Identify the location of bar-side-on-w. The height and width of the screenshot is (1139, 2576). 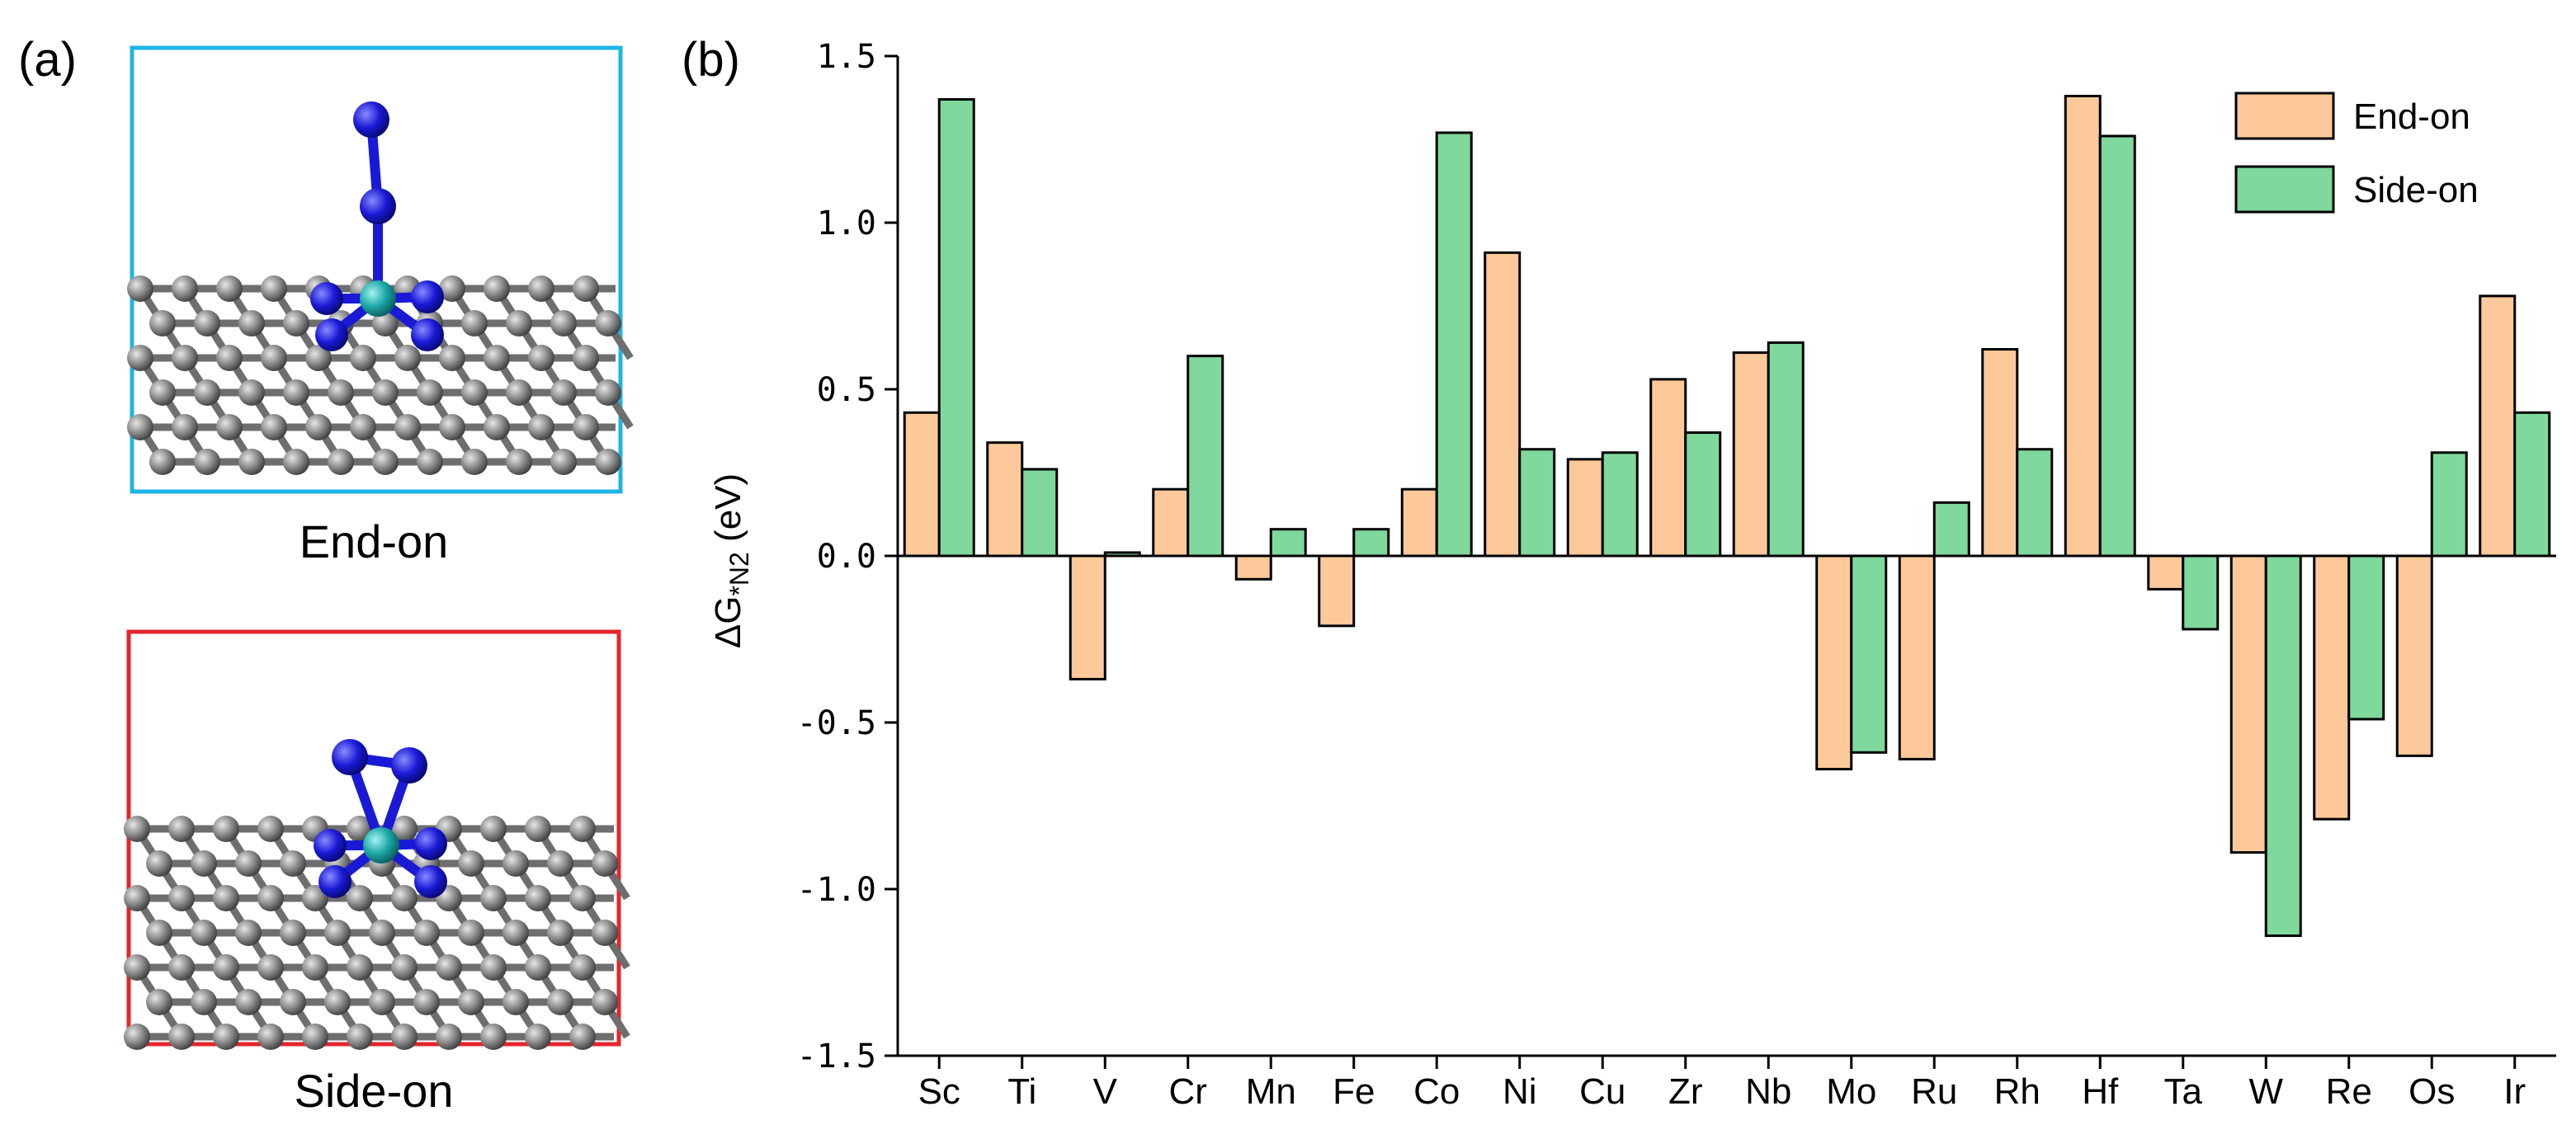
(2283, 746).